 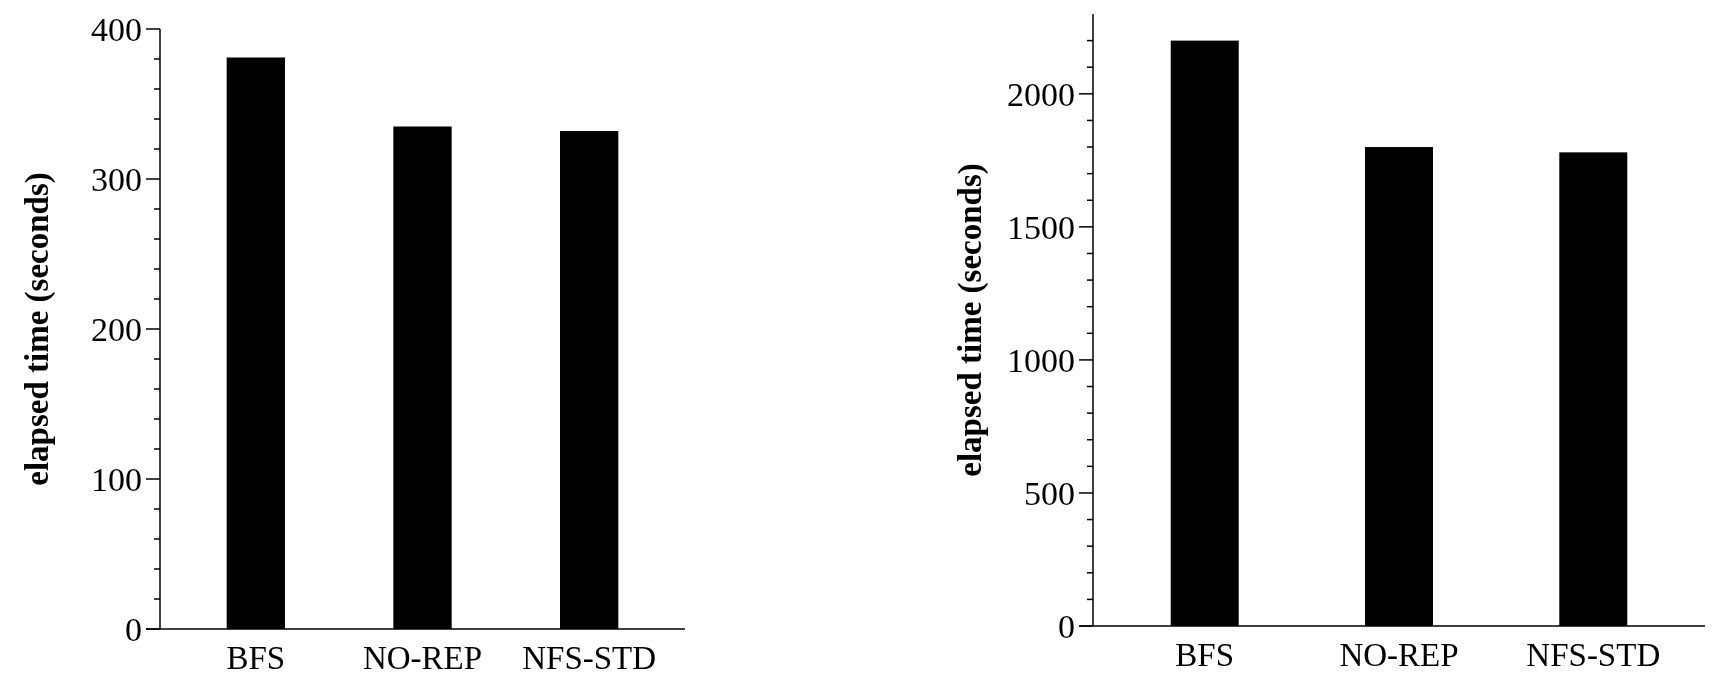 I want to click on y-tick-label: 500, so click(x=1049, y=493).